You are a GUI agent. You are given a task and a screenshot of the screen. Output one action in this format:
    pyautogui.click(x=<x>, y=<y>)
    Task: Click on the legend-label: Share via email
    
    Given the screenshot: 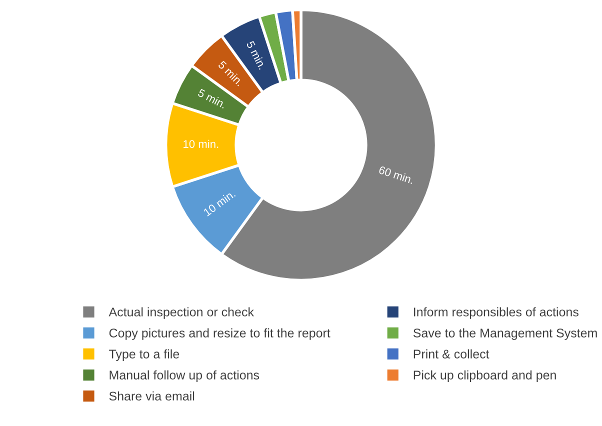 What is the action you would take?
    pyautogui.click(x=151, y=396)
    